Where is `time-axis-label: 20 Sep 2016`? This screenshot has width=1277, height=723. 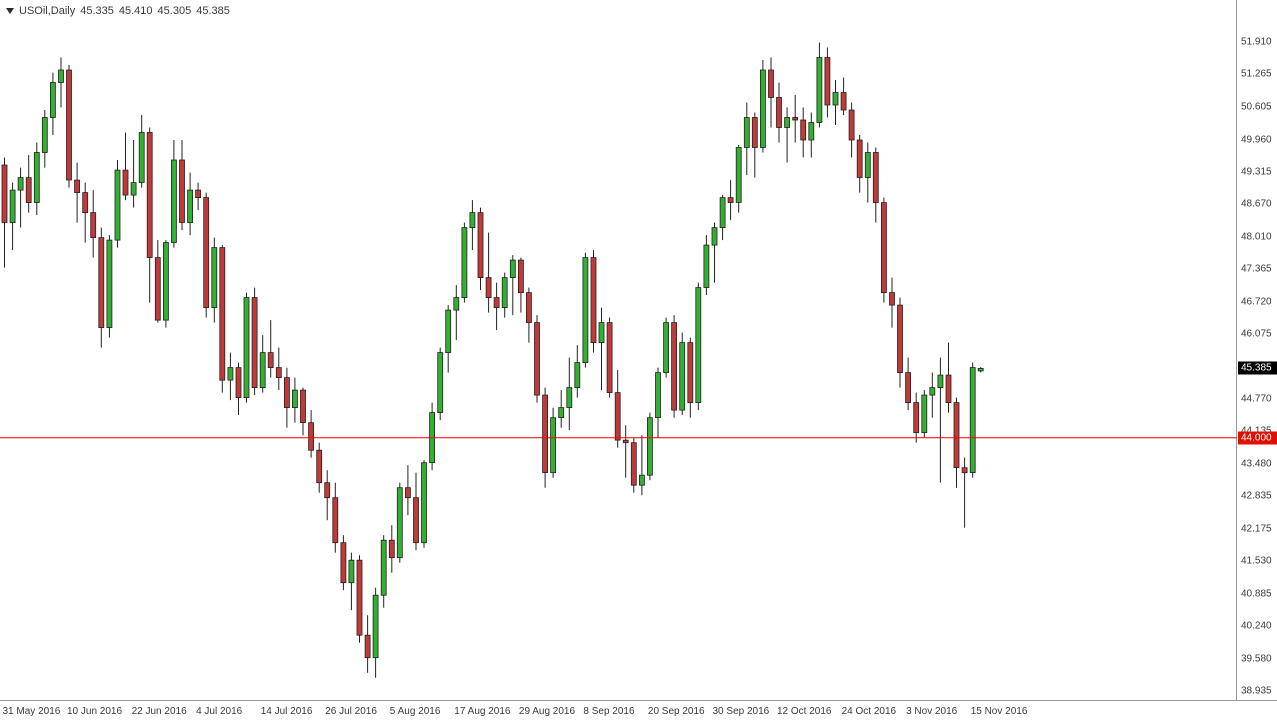 time-axis-label: 20 Sep 2016 is located at coordinates (676, 711).